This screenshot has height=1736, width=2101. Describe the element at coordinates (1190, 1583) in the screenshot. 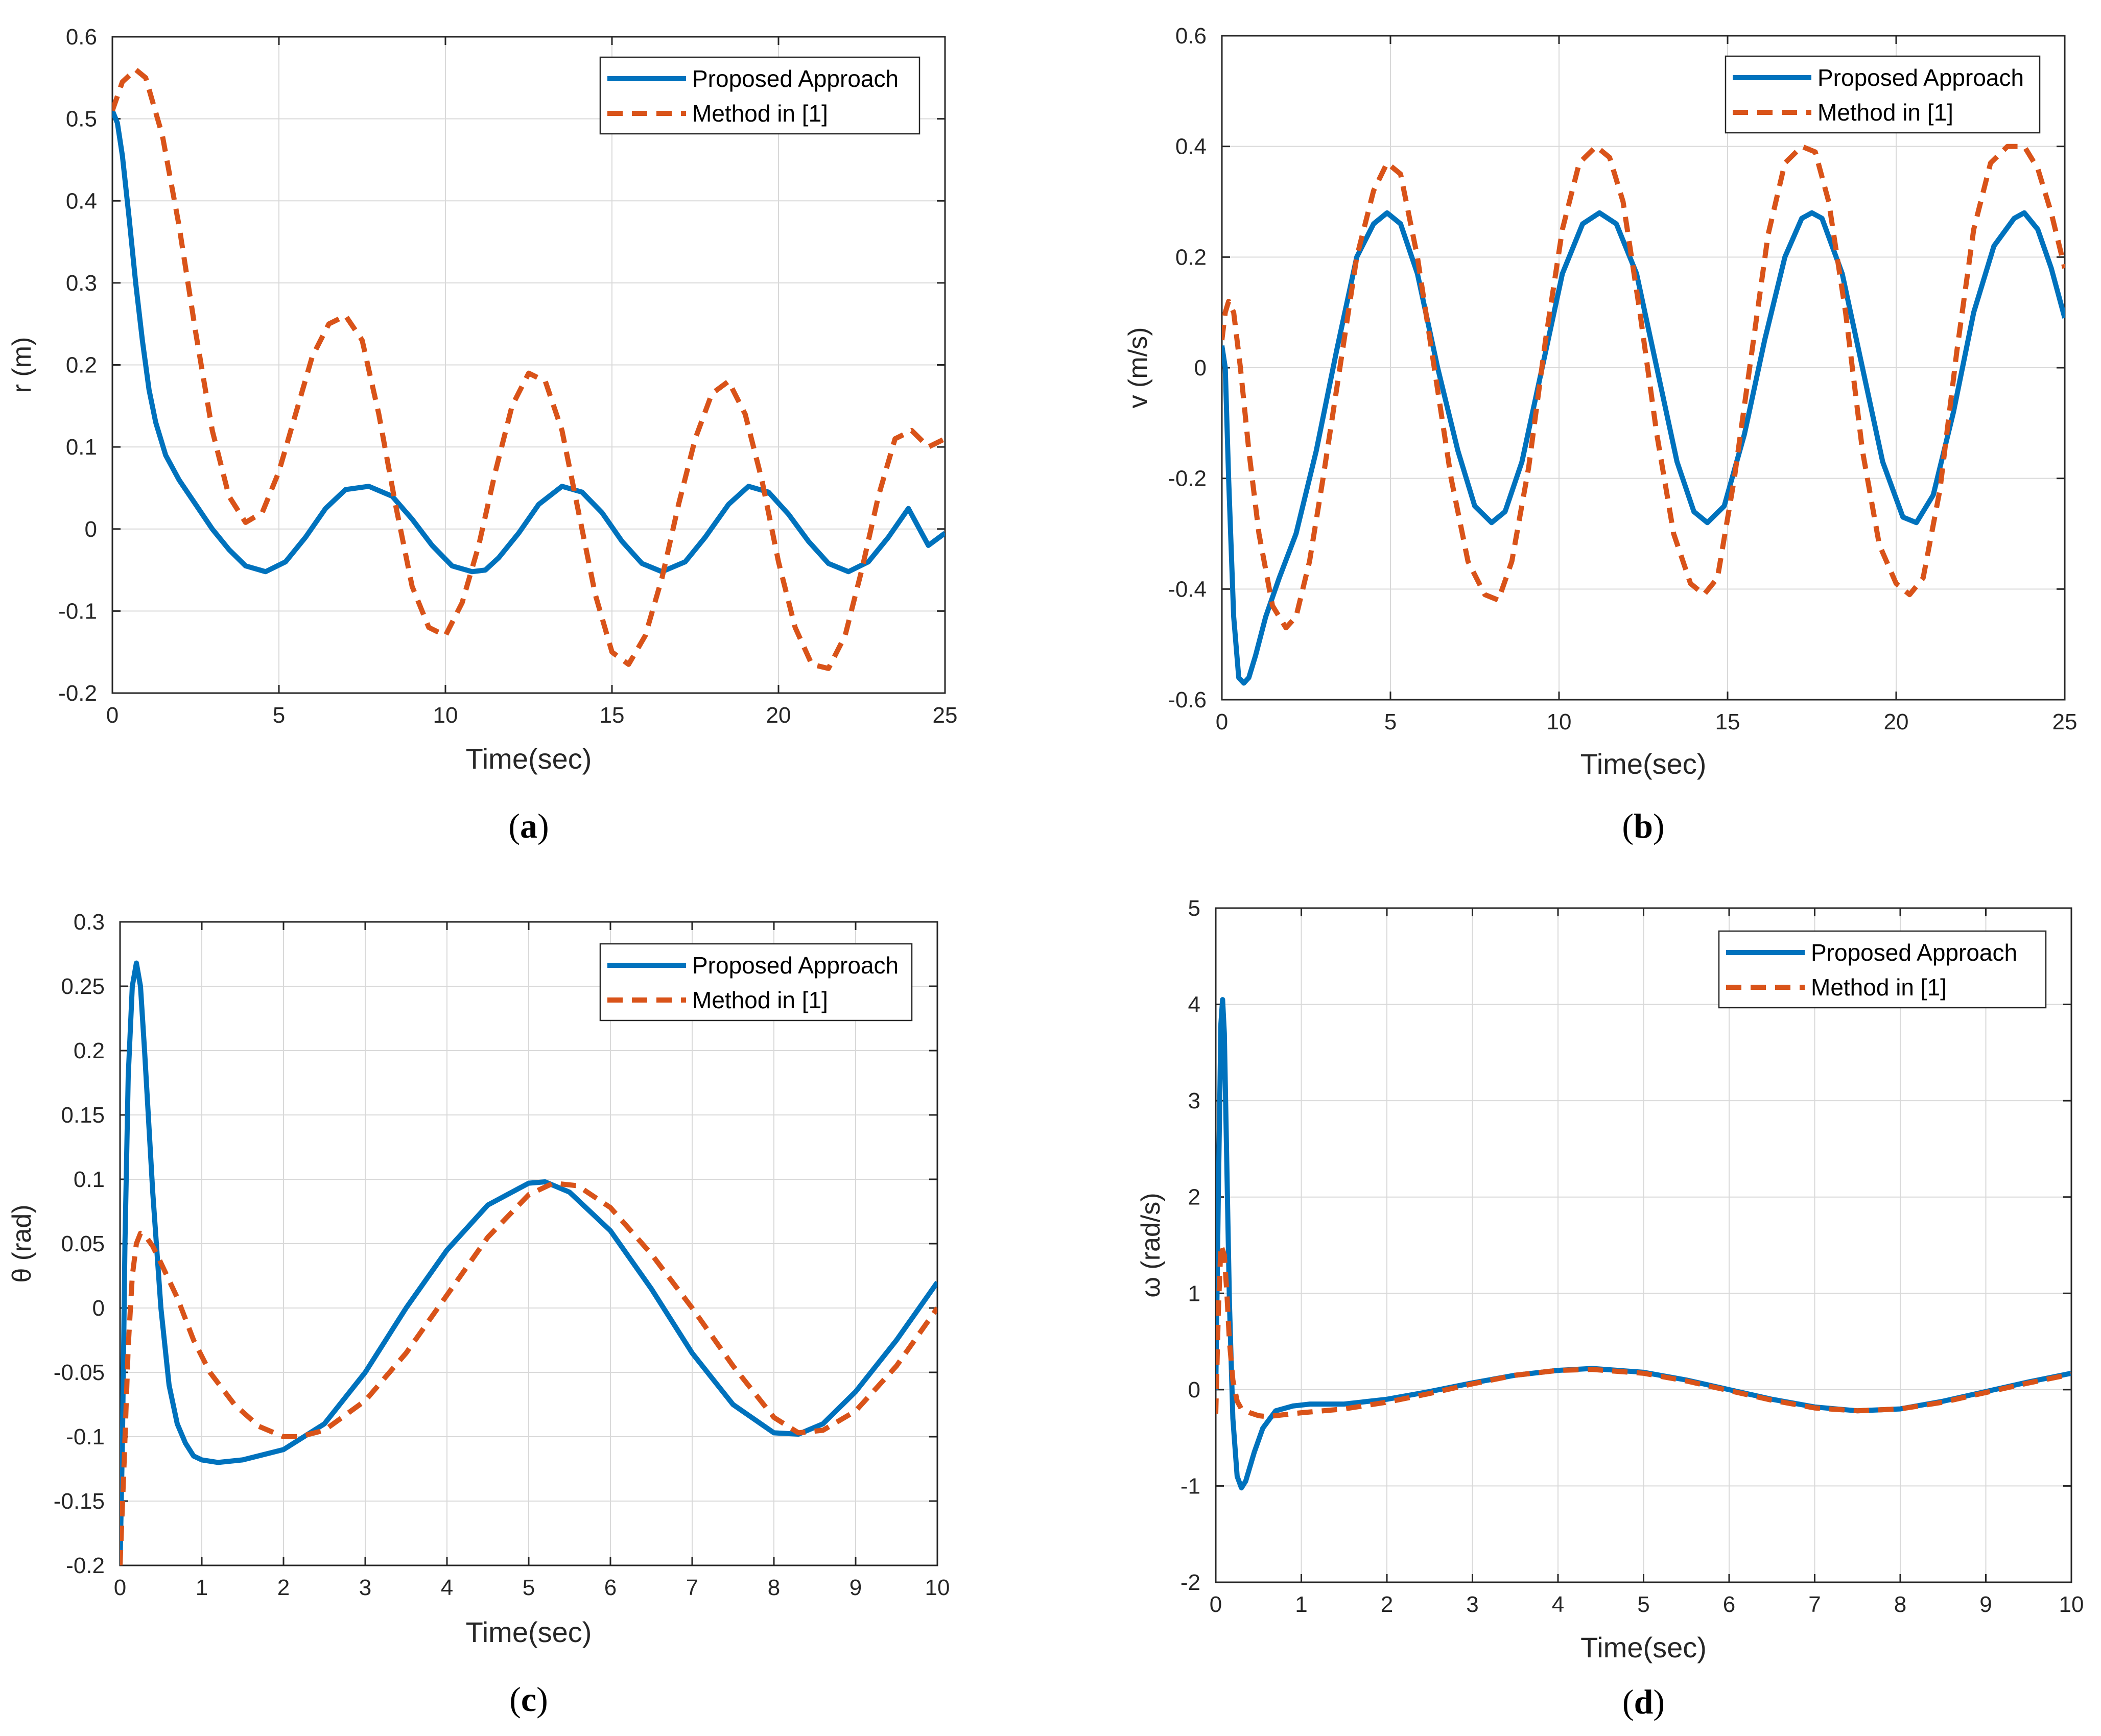

I see `y-tick-label: -2` at that location.